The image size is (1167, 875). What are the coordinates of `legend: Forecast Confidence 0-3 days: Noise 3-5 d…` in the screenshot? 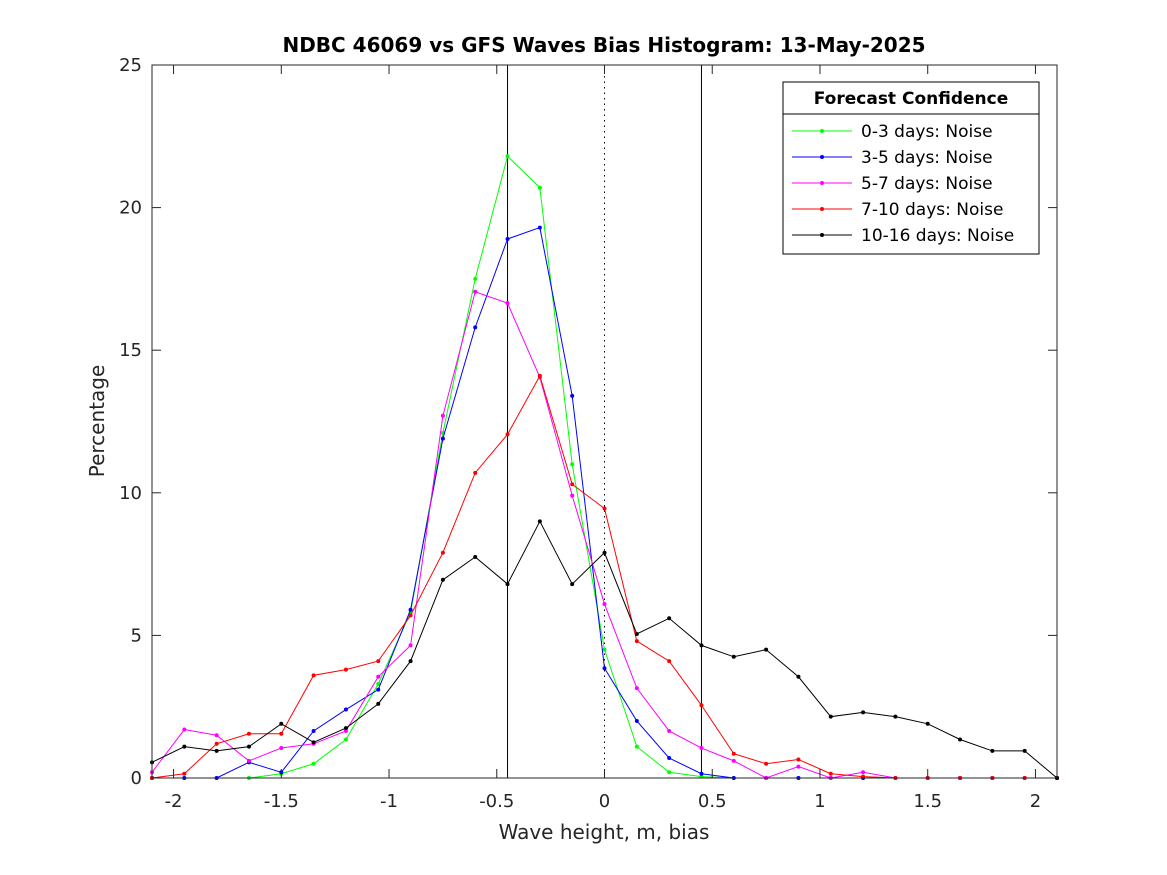 It's located at (911, 168).